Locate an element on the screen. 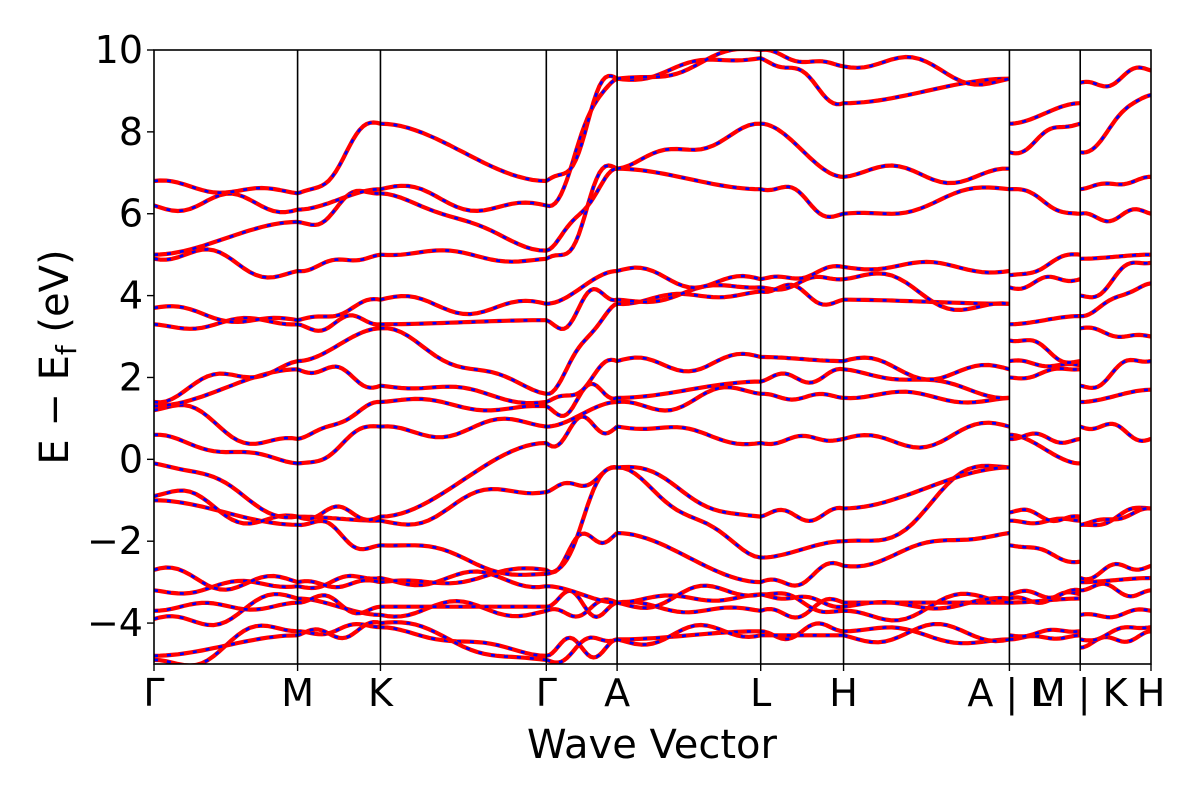 This screenshot has width=1200, height=800. x-tick-label: M is located at coordinates (297, 693).